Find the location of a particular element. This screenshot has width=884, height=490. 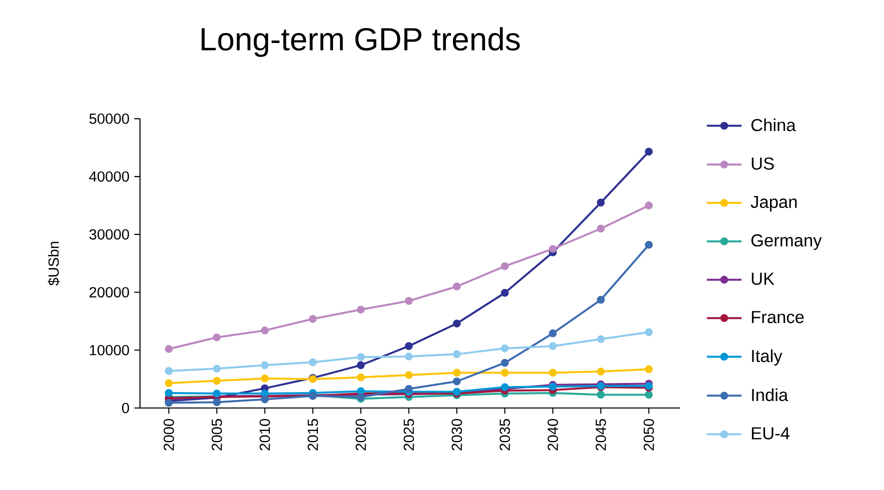

y-tick-label: 0 is located at coordinates (126, 408).